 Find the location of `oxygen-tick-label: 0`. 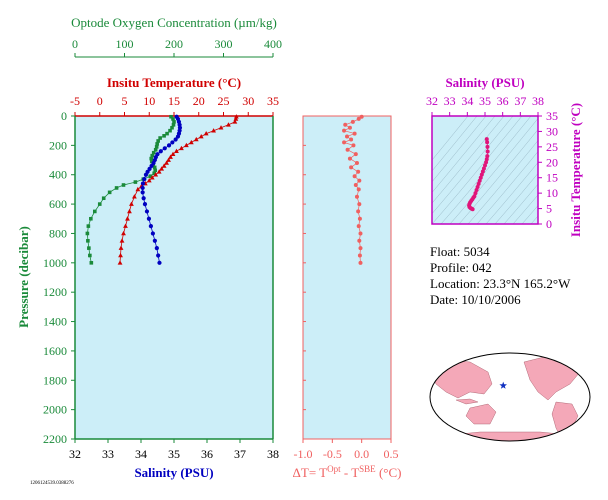

oxygen-tick-label: 0 is located at coordinates (75, 44).